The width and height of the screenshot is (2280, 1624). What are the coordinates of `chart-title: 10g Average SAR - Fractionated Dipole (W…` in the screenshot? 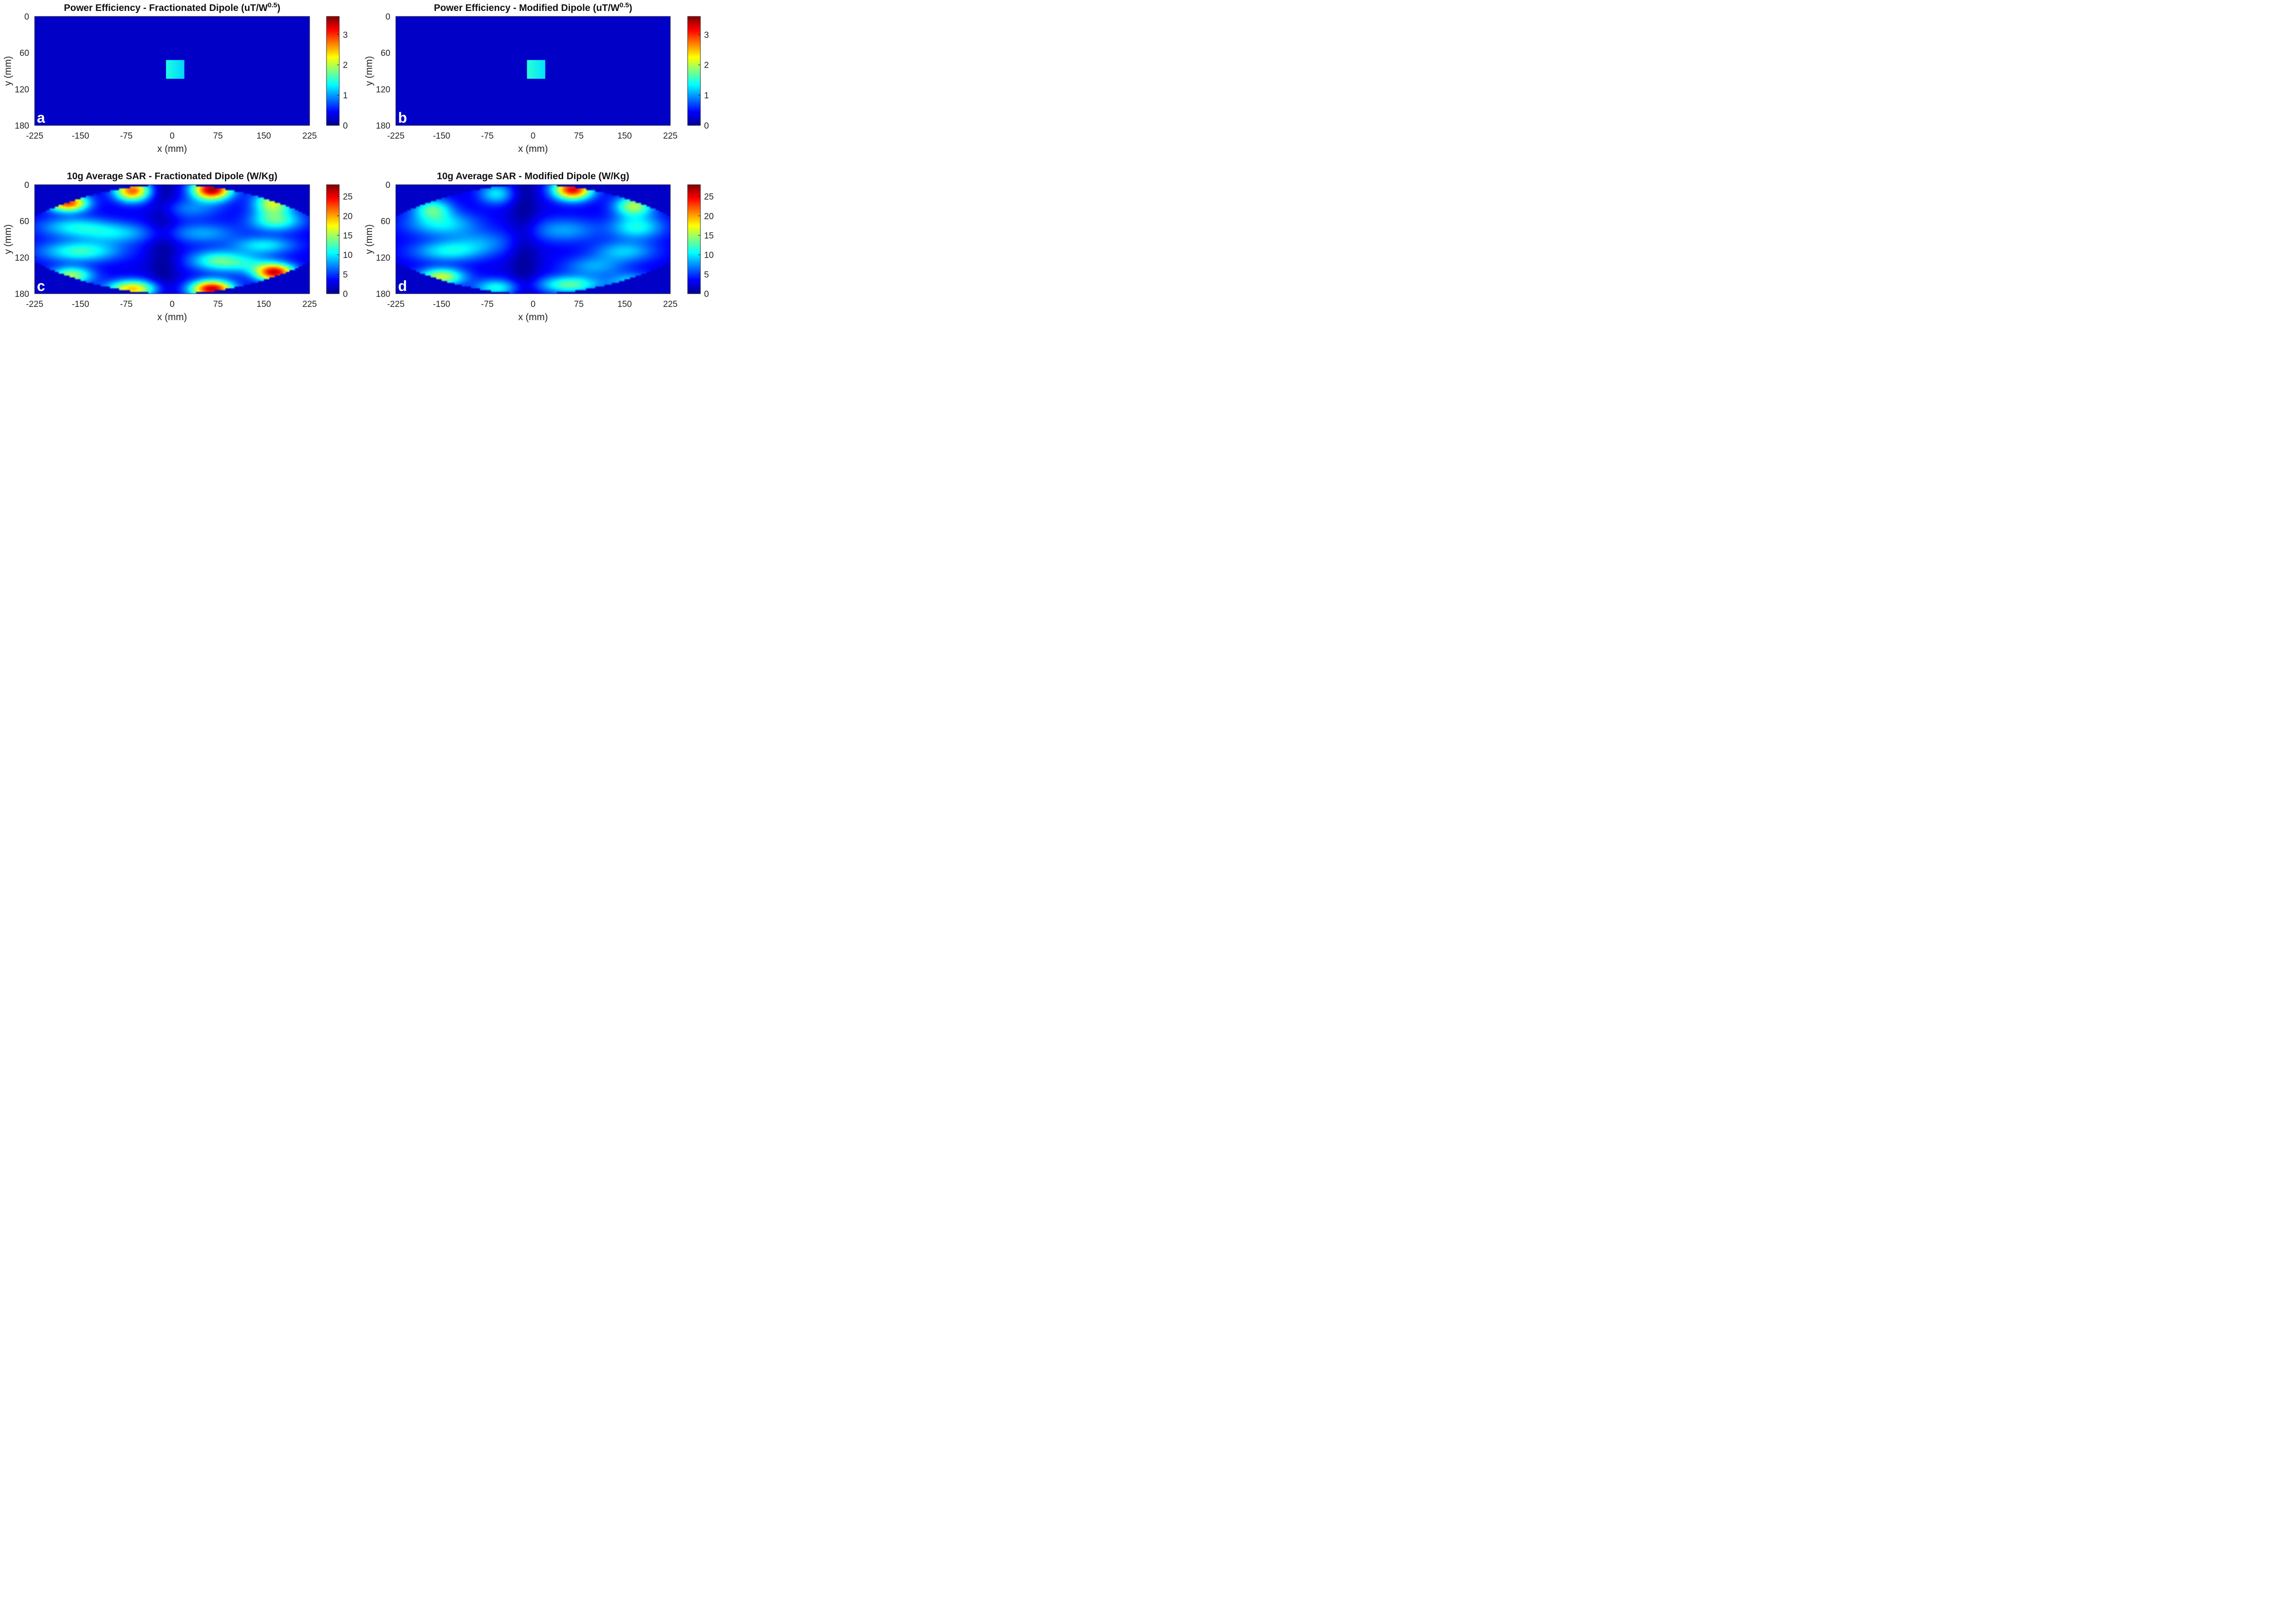 It's located at (173, 177).